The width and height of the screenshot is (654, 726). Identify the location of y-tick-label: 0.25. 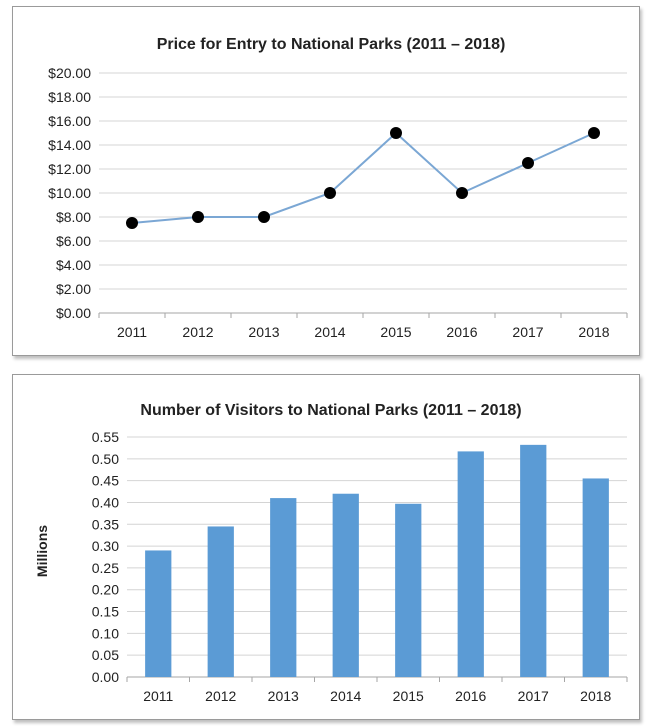
(105, 568).